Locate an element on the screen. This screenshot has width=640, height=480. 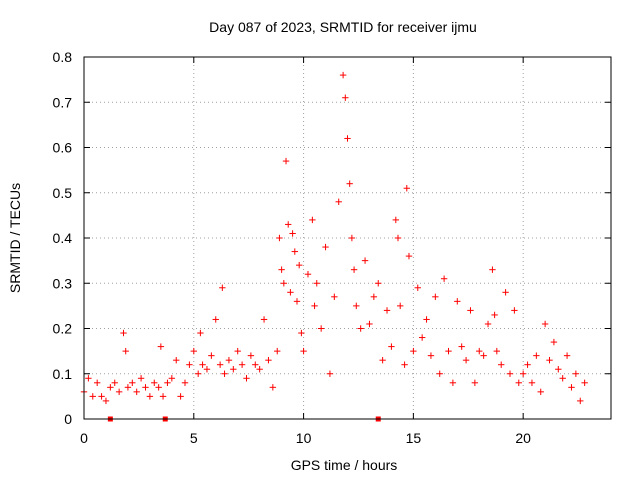
y-tick-label: 0.5 is located at coordinates (63, 193).